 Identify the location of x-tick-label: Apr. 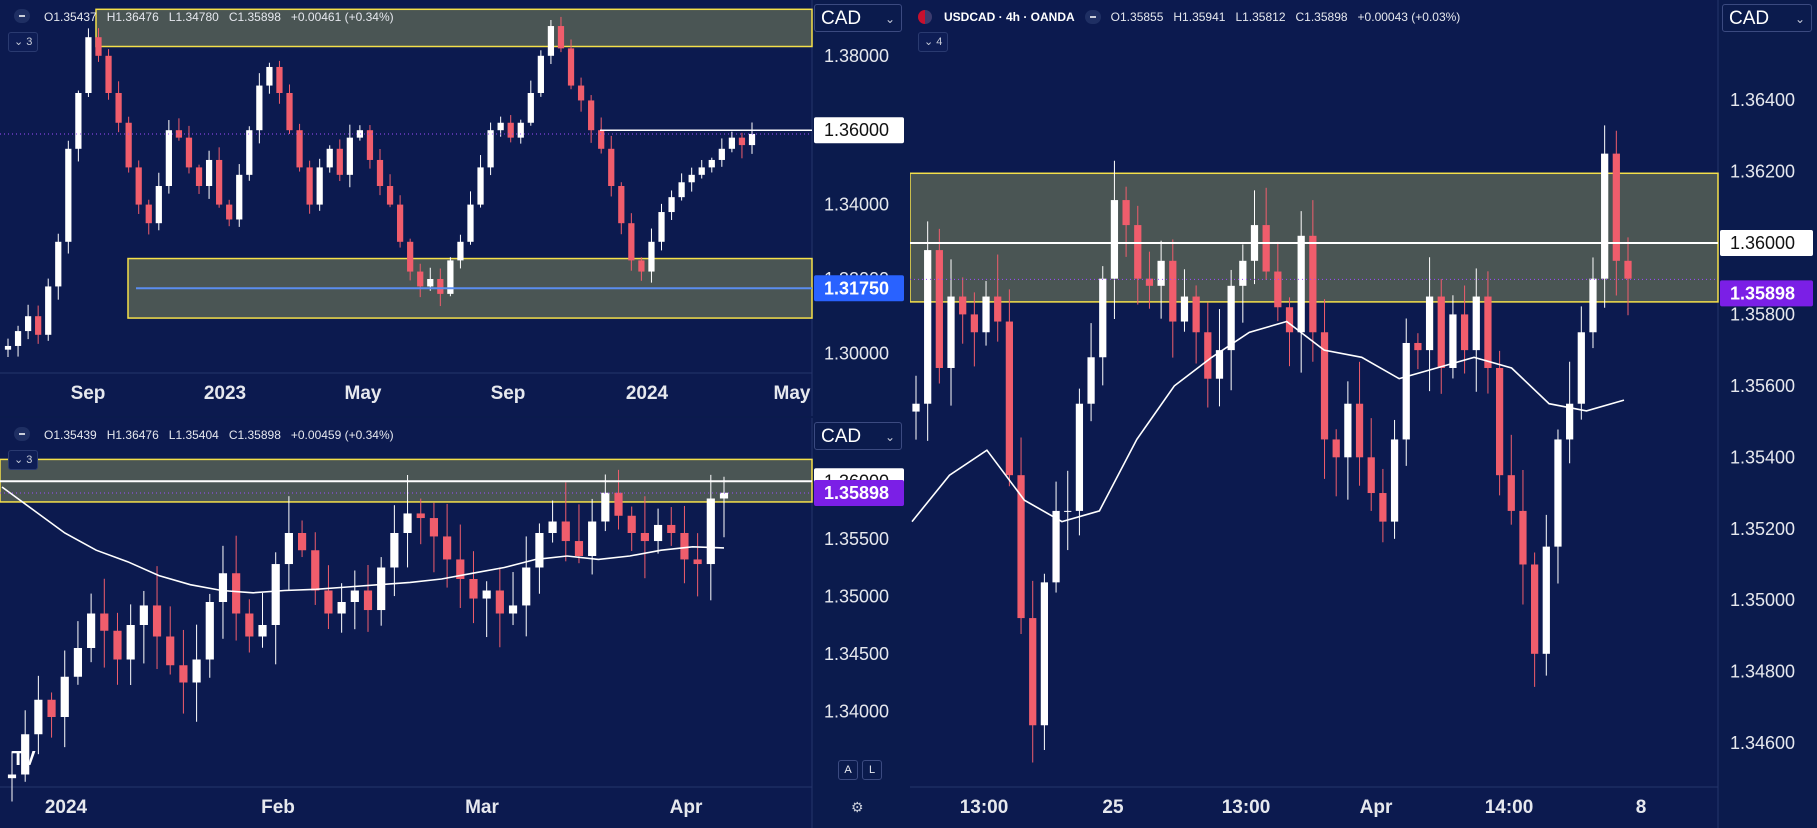
(686, 807).